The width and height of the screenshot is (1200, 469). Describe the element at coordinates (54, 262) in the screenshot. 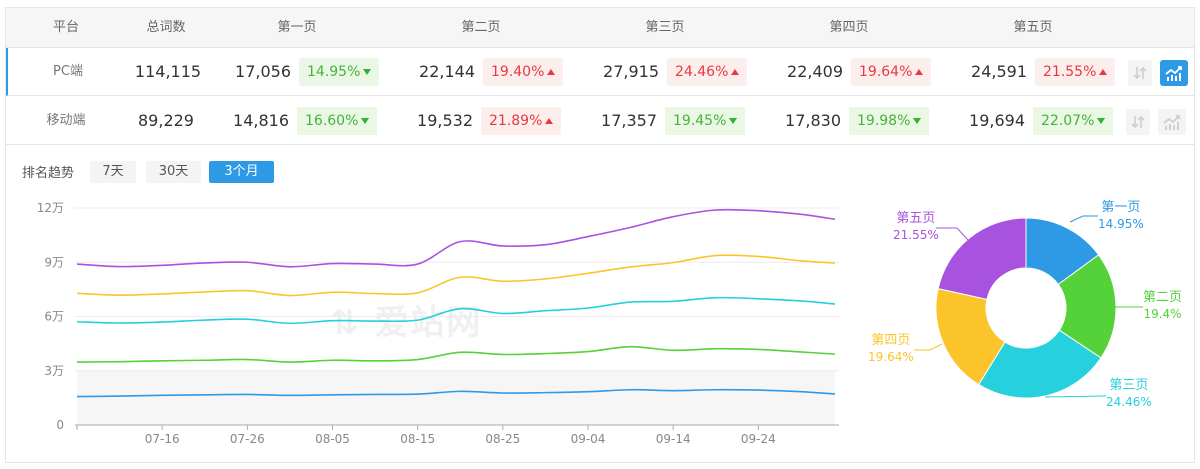

I see `y-tick-label: 9万` at that location.